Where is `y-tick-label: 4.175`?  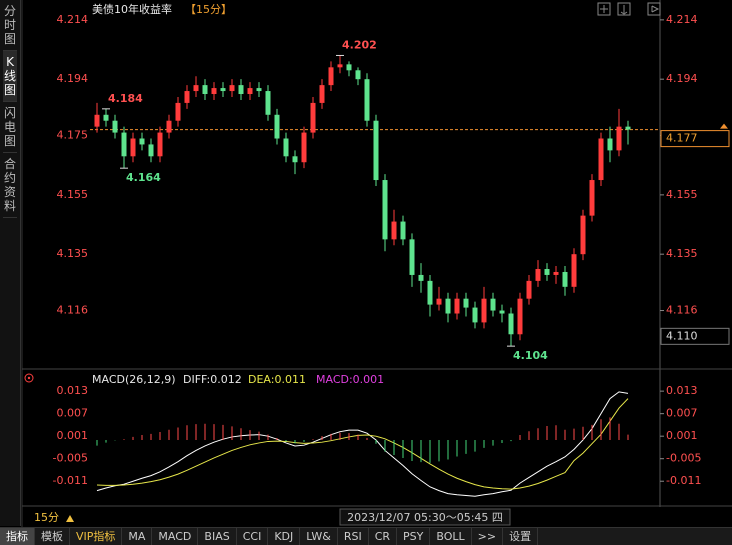 y-tick-label: 4.175 is located at coordinates (73, 135).